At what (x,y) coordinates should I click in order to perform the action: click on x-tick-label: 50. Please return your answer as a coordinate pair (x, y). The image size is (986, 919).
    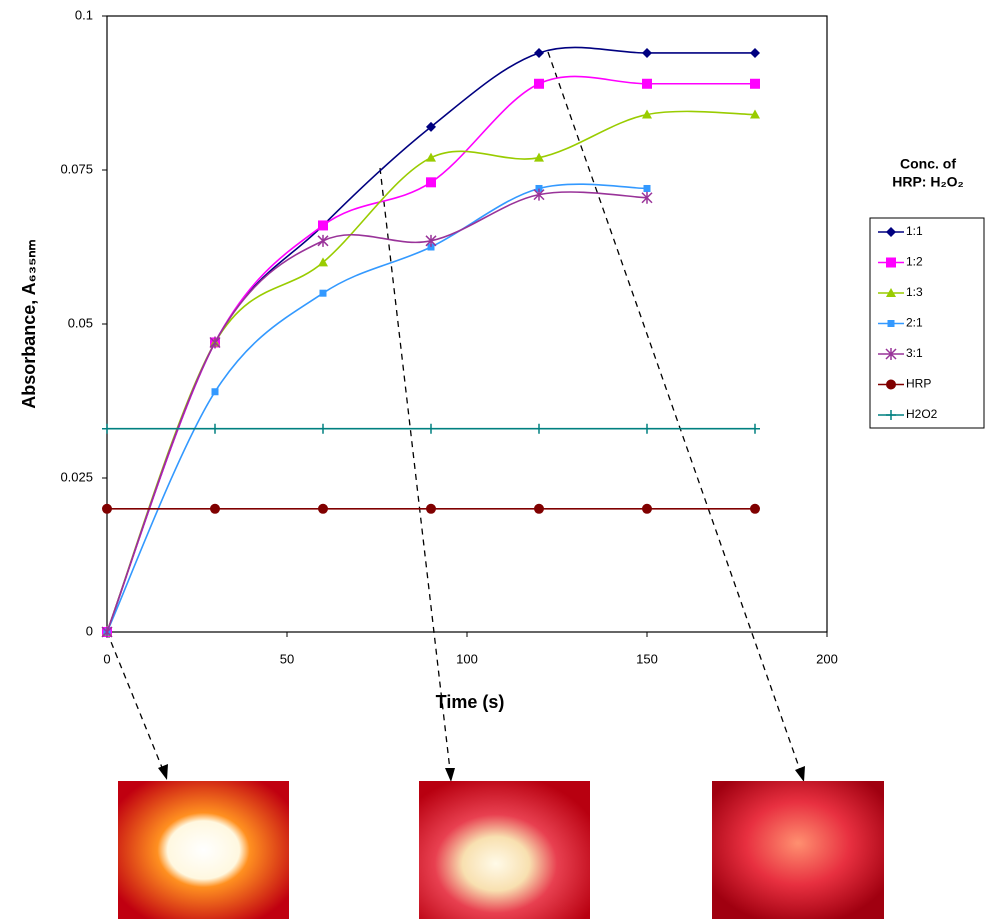
    Looking at the image, I should click on (287, 658).